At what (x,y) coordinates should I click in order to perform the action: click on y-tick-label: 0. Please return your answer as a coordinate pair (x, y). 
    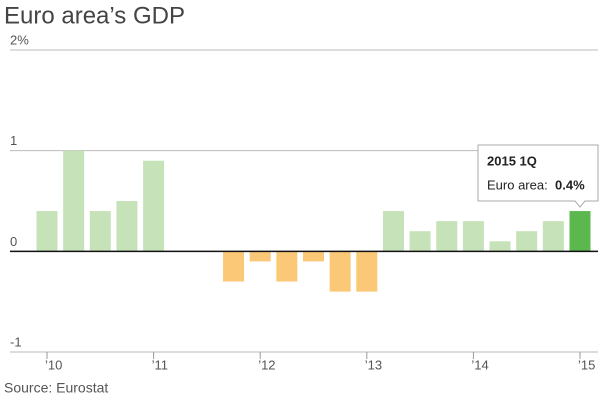
    Looking at the image, I should click on (13, 241).